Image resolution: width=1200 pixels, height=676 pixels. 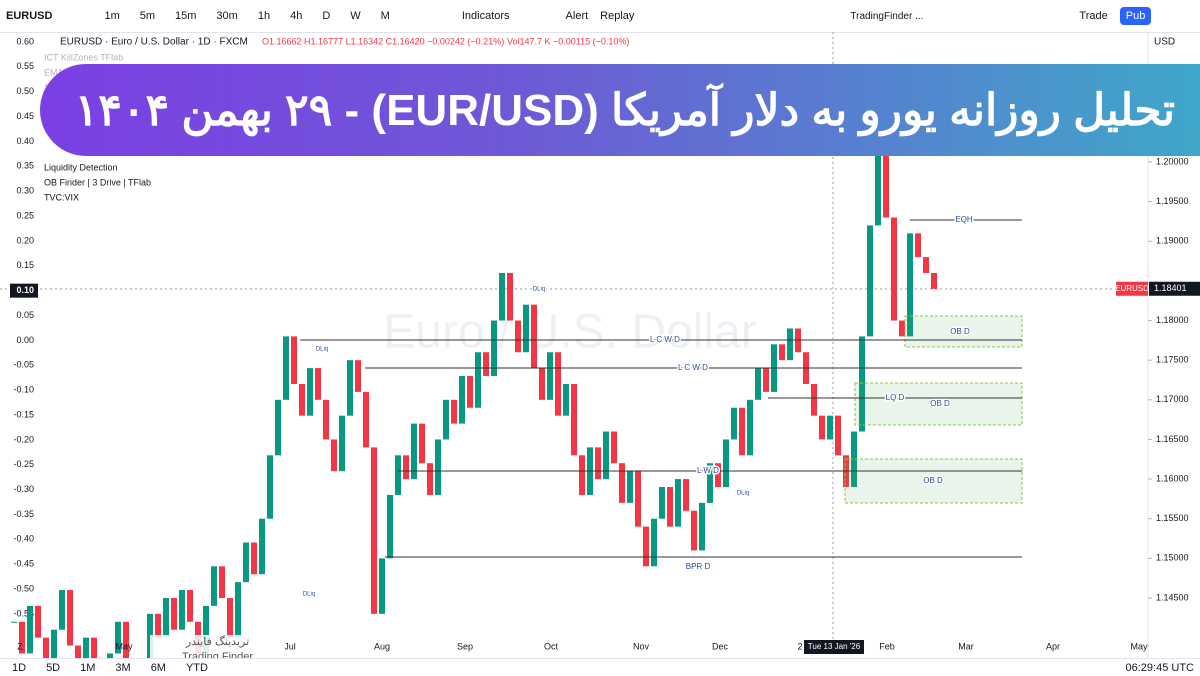 I want to click on publish-button: Pub, so click(x=1135, y=16).